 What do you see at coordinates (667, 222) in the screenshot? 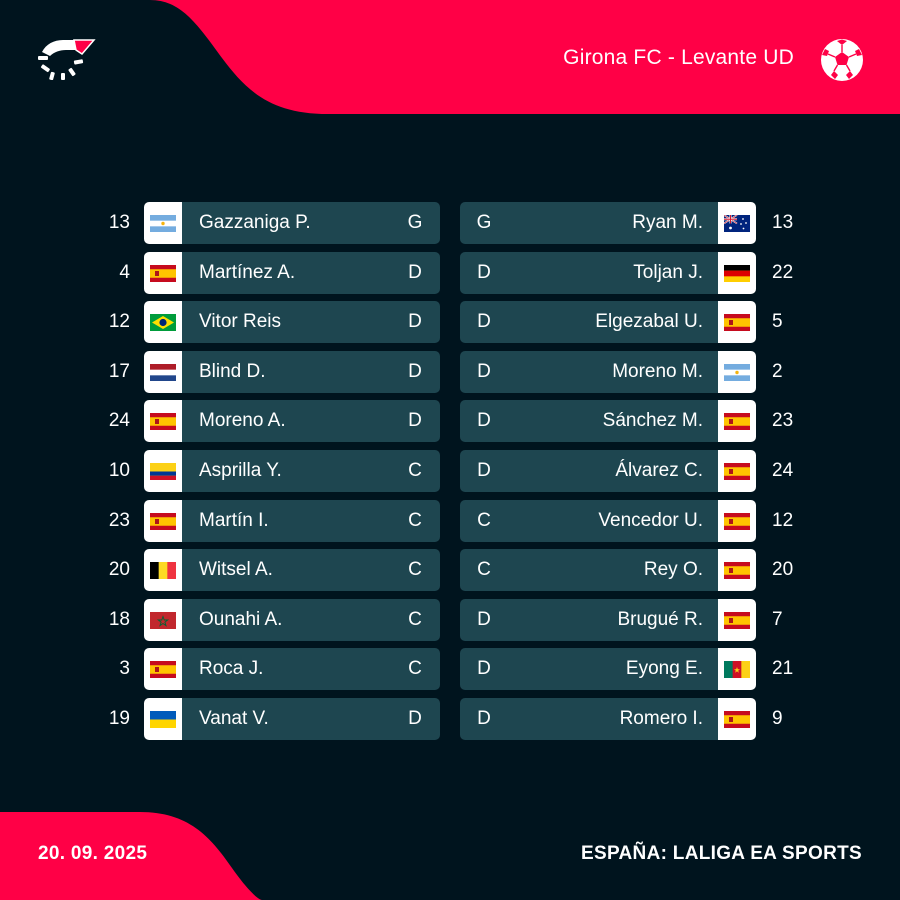
I see `away-player-name: Ryan M.` at bounding box center [667, 222].